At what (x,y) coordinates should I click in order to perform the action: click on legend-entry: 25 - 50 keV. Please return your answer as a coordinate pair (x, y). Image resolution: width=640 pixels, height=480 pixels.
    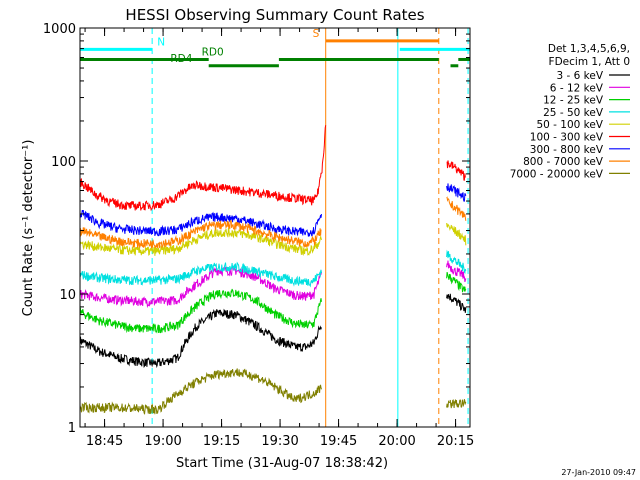
    Looking at the image, I should click on (573, 113).